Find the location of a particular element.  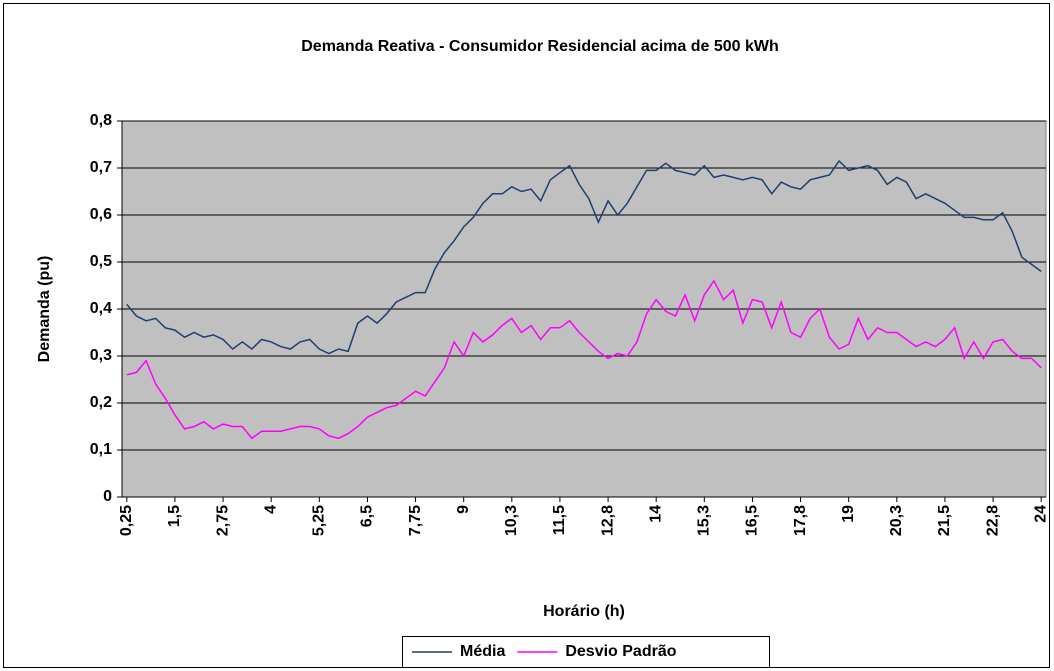

x-tick-label: 20,3 is located at coordinates (896, 520).